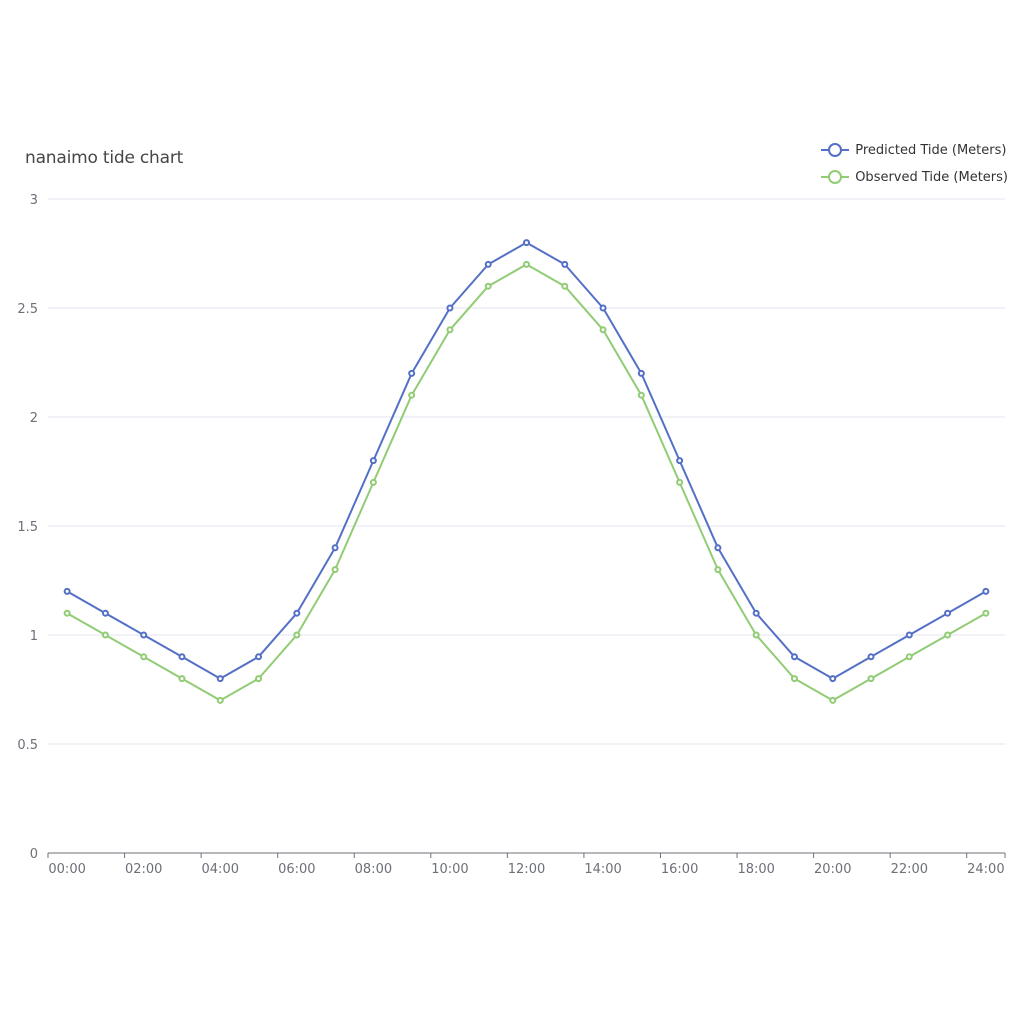 Image resolution: width=1024 pixels, height=1024 pixels. I want to click on y-tick-label: 0.5, so click(27, 745).